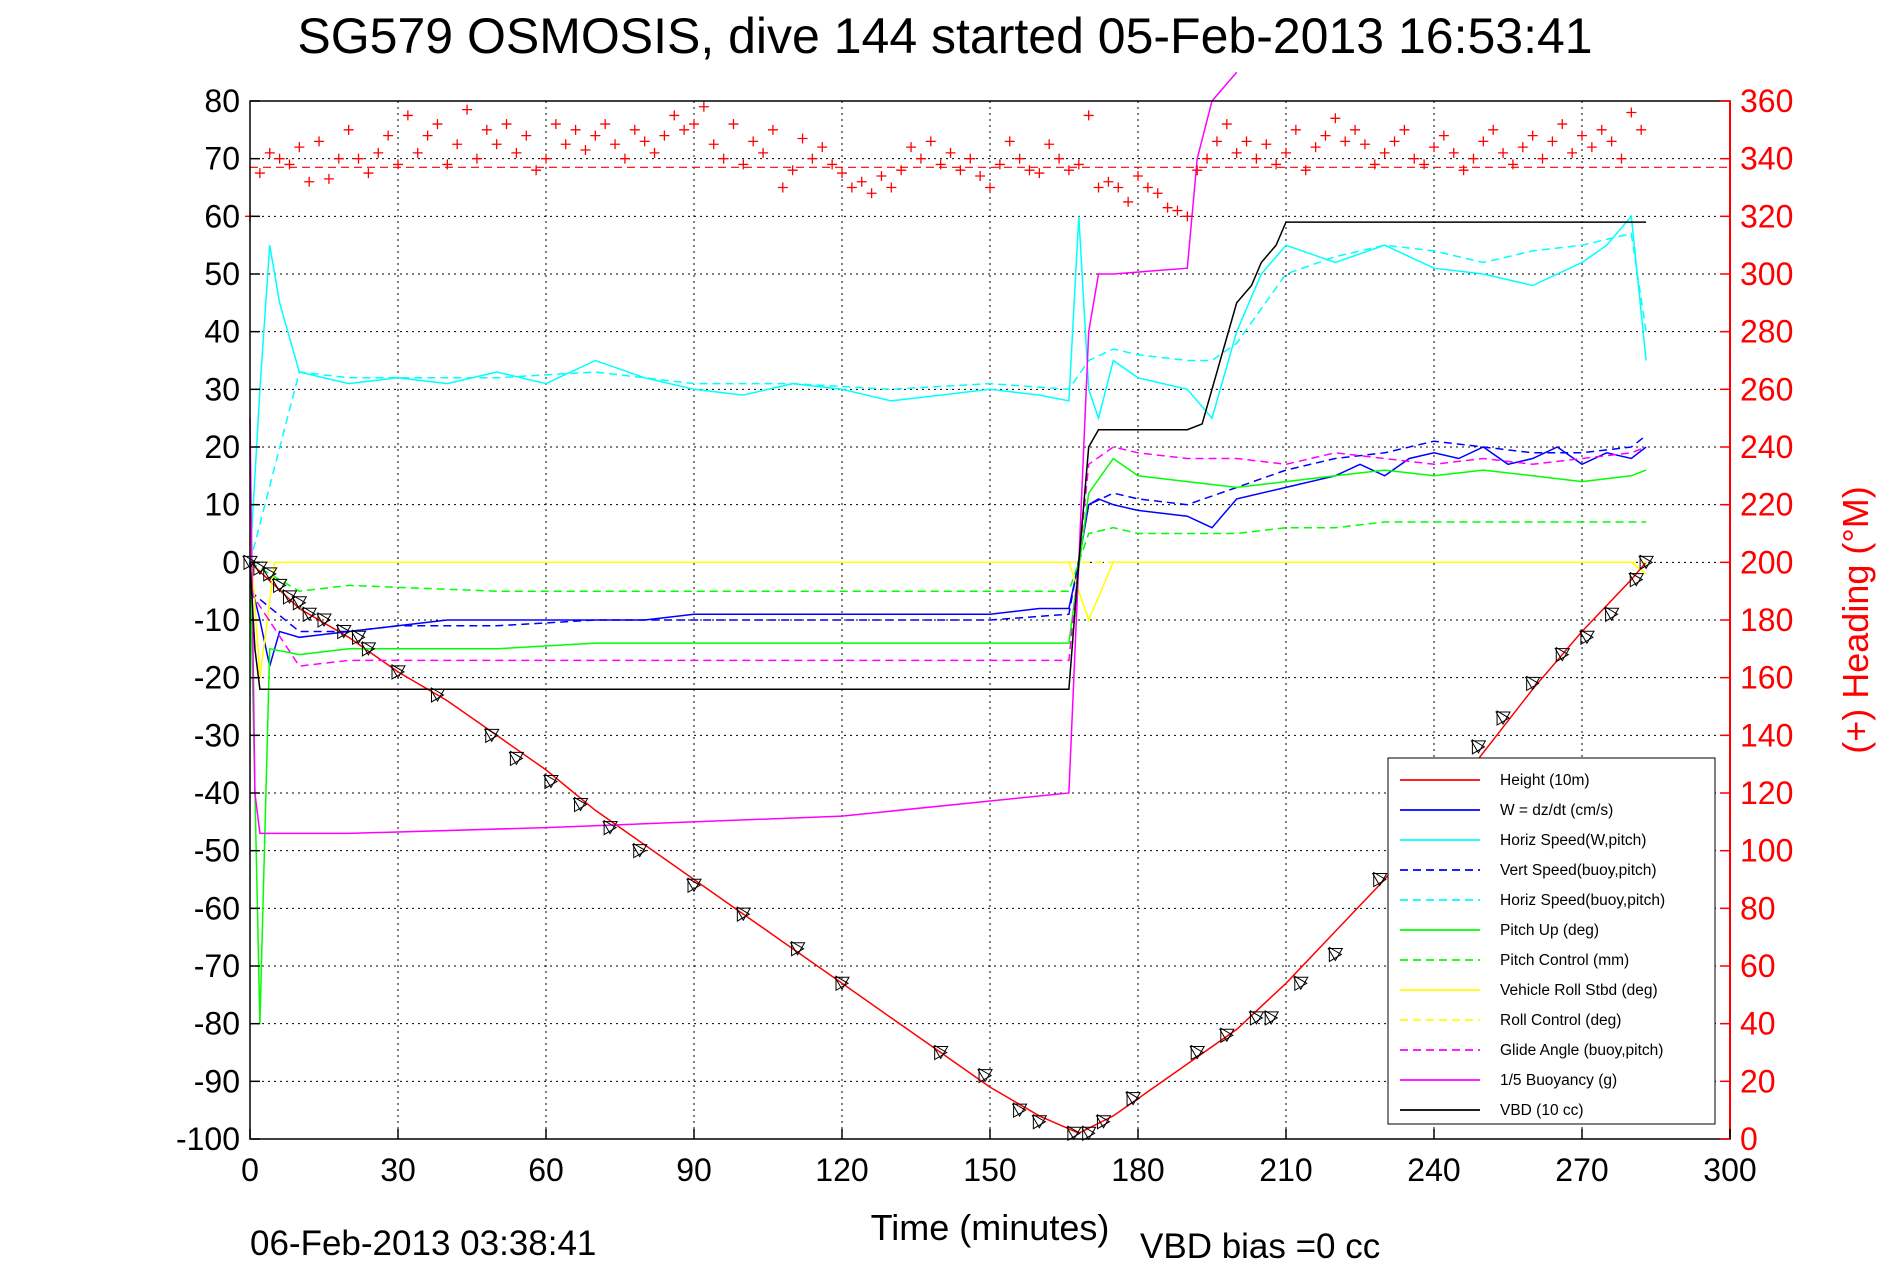  I want to click on y-tick-label: -40, so click(217, 793).